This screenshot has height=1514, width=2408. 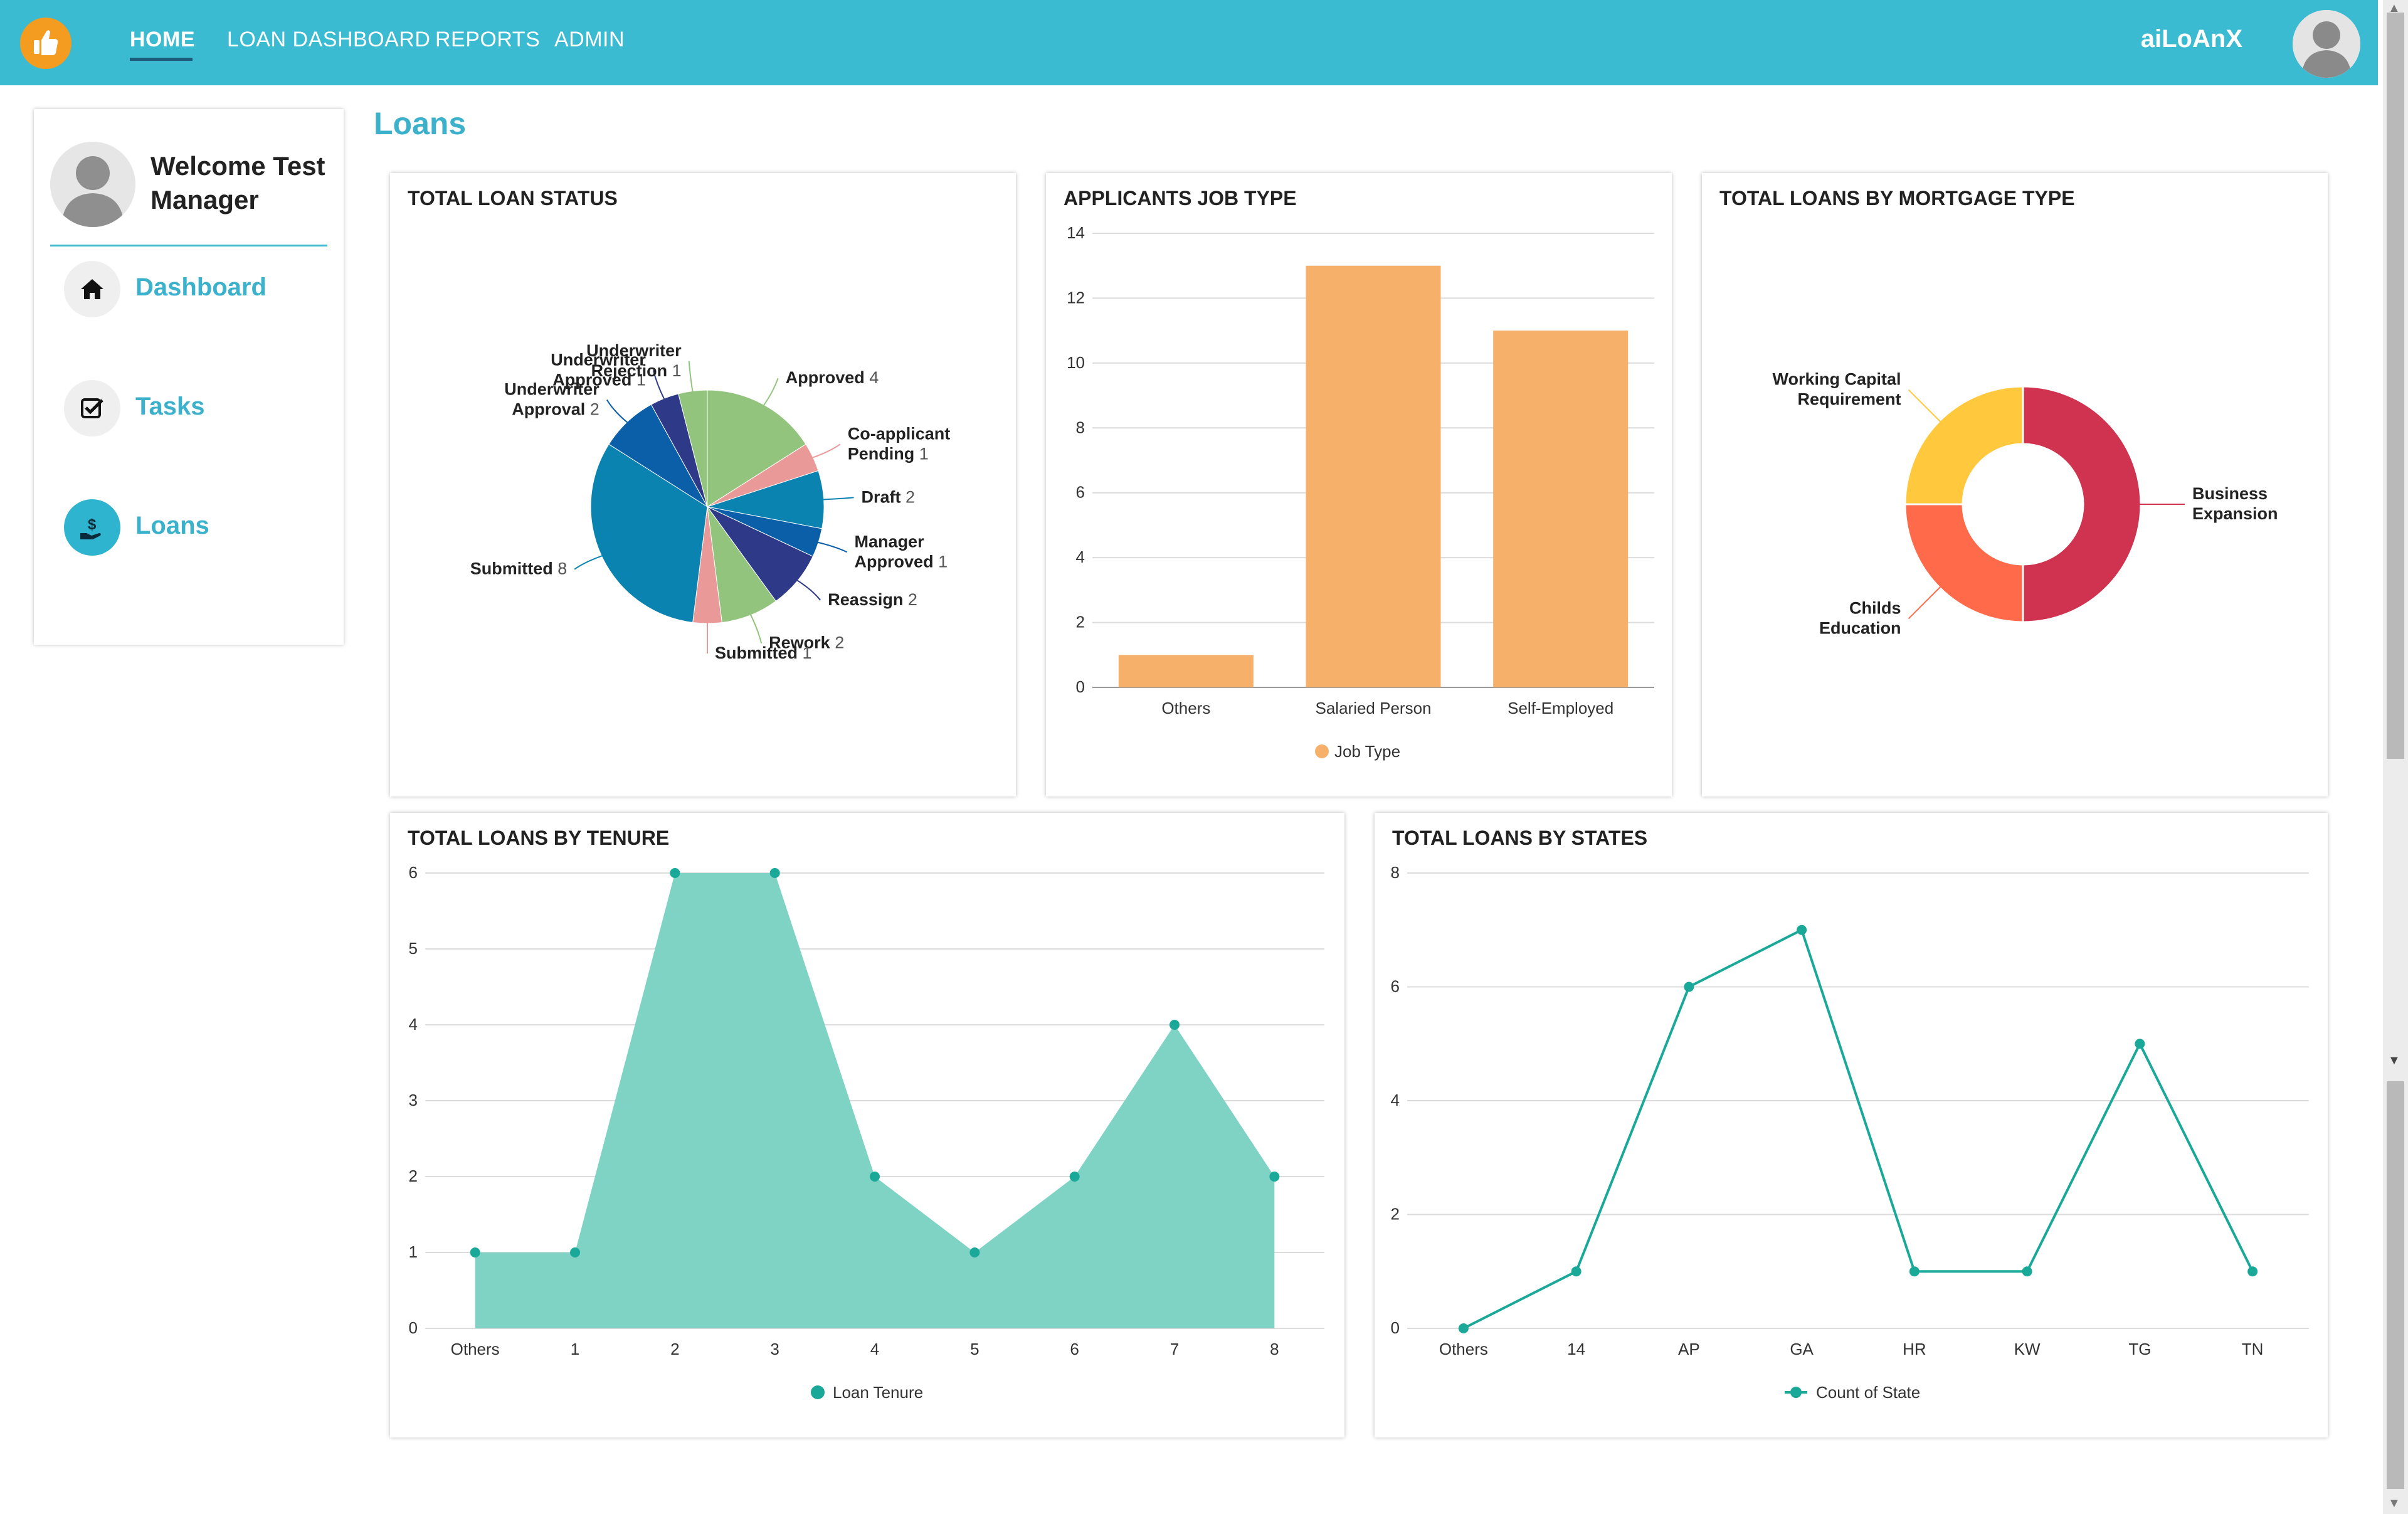 I want to click on y-tick-label: 5, so click(x=413, y=948).